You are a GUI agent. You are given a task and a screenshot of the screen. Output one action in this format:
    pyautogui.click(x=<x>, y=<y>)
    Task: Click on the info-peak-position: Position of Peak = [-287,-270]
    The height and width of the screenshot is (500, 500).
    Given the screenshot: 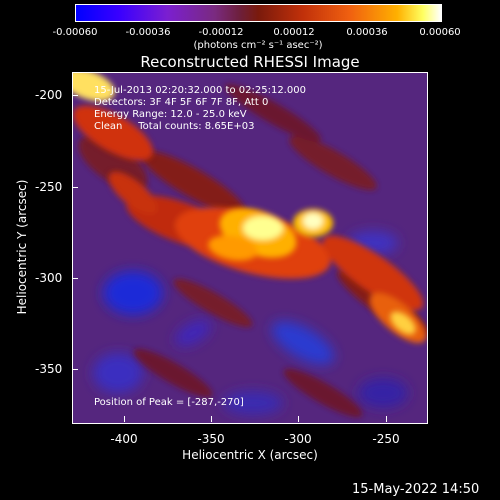 What is the action you would take?
    pyautogui.click(x=169, y=402)
    